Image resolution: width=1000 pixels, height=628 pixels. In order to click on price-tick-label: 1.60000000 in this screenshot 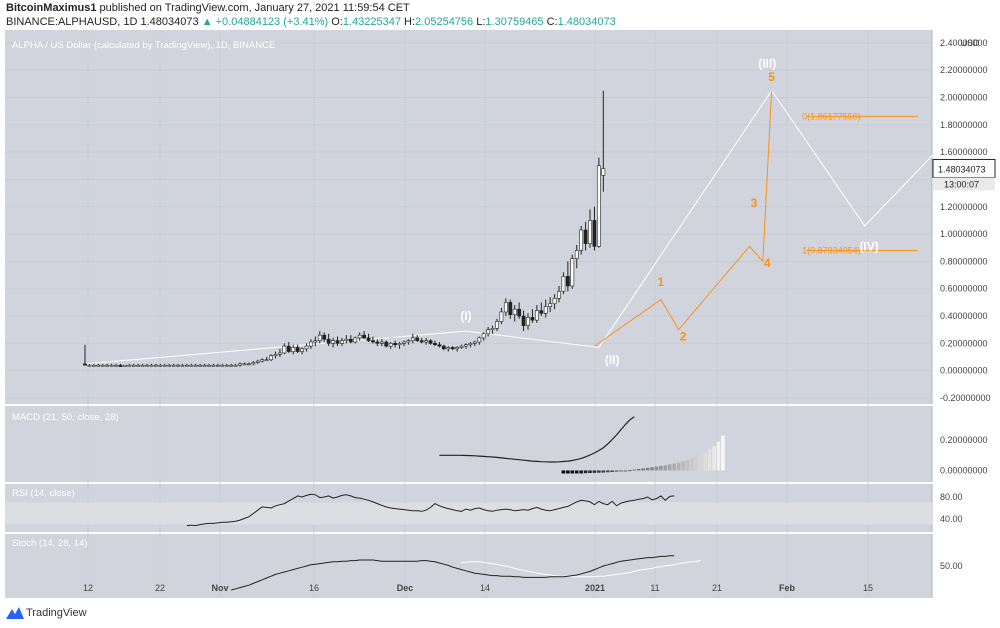, I will do `click(964, 152)`.